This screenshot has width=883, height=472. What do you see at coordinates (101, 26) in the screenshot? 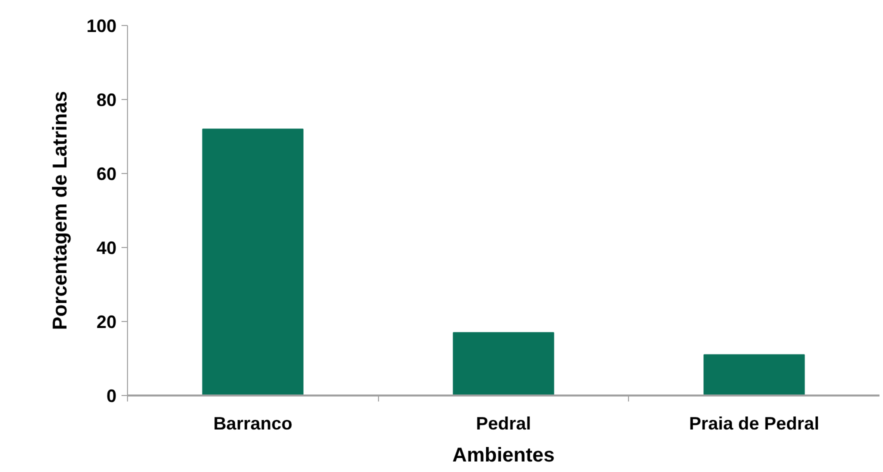
I see `y-tick-label: 100` at bounding box center [101, 26].